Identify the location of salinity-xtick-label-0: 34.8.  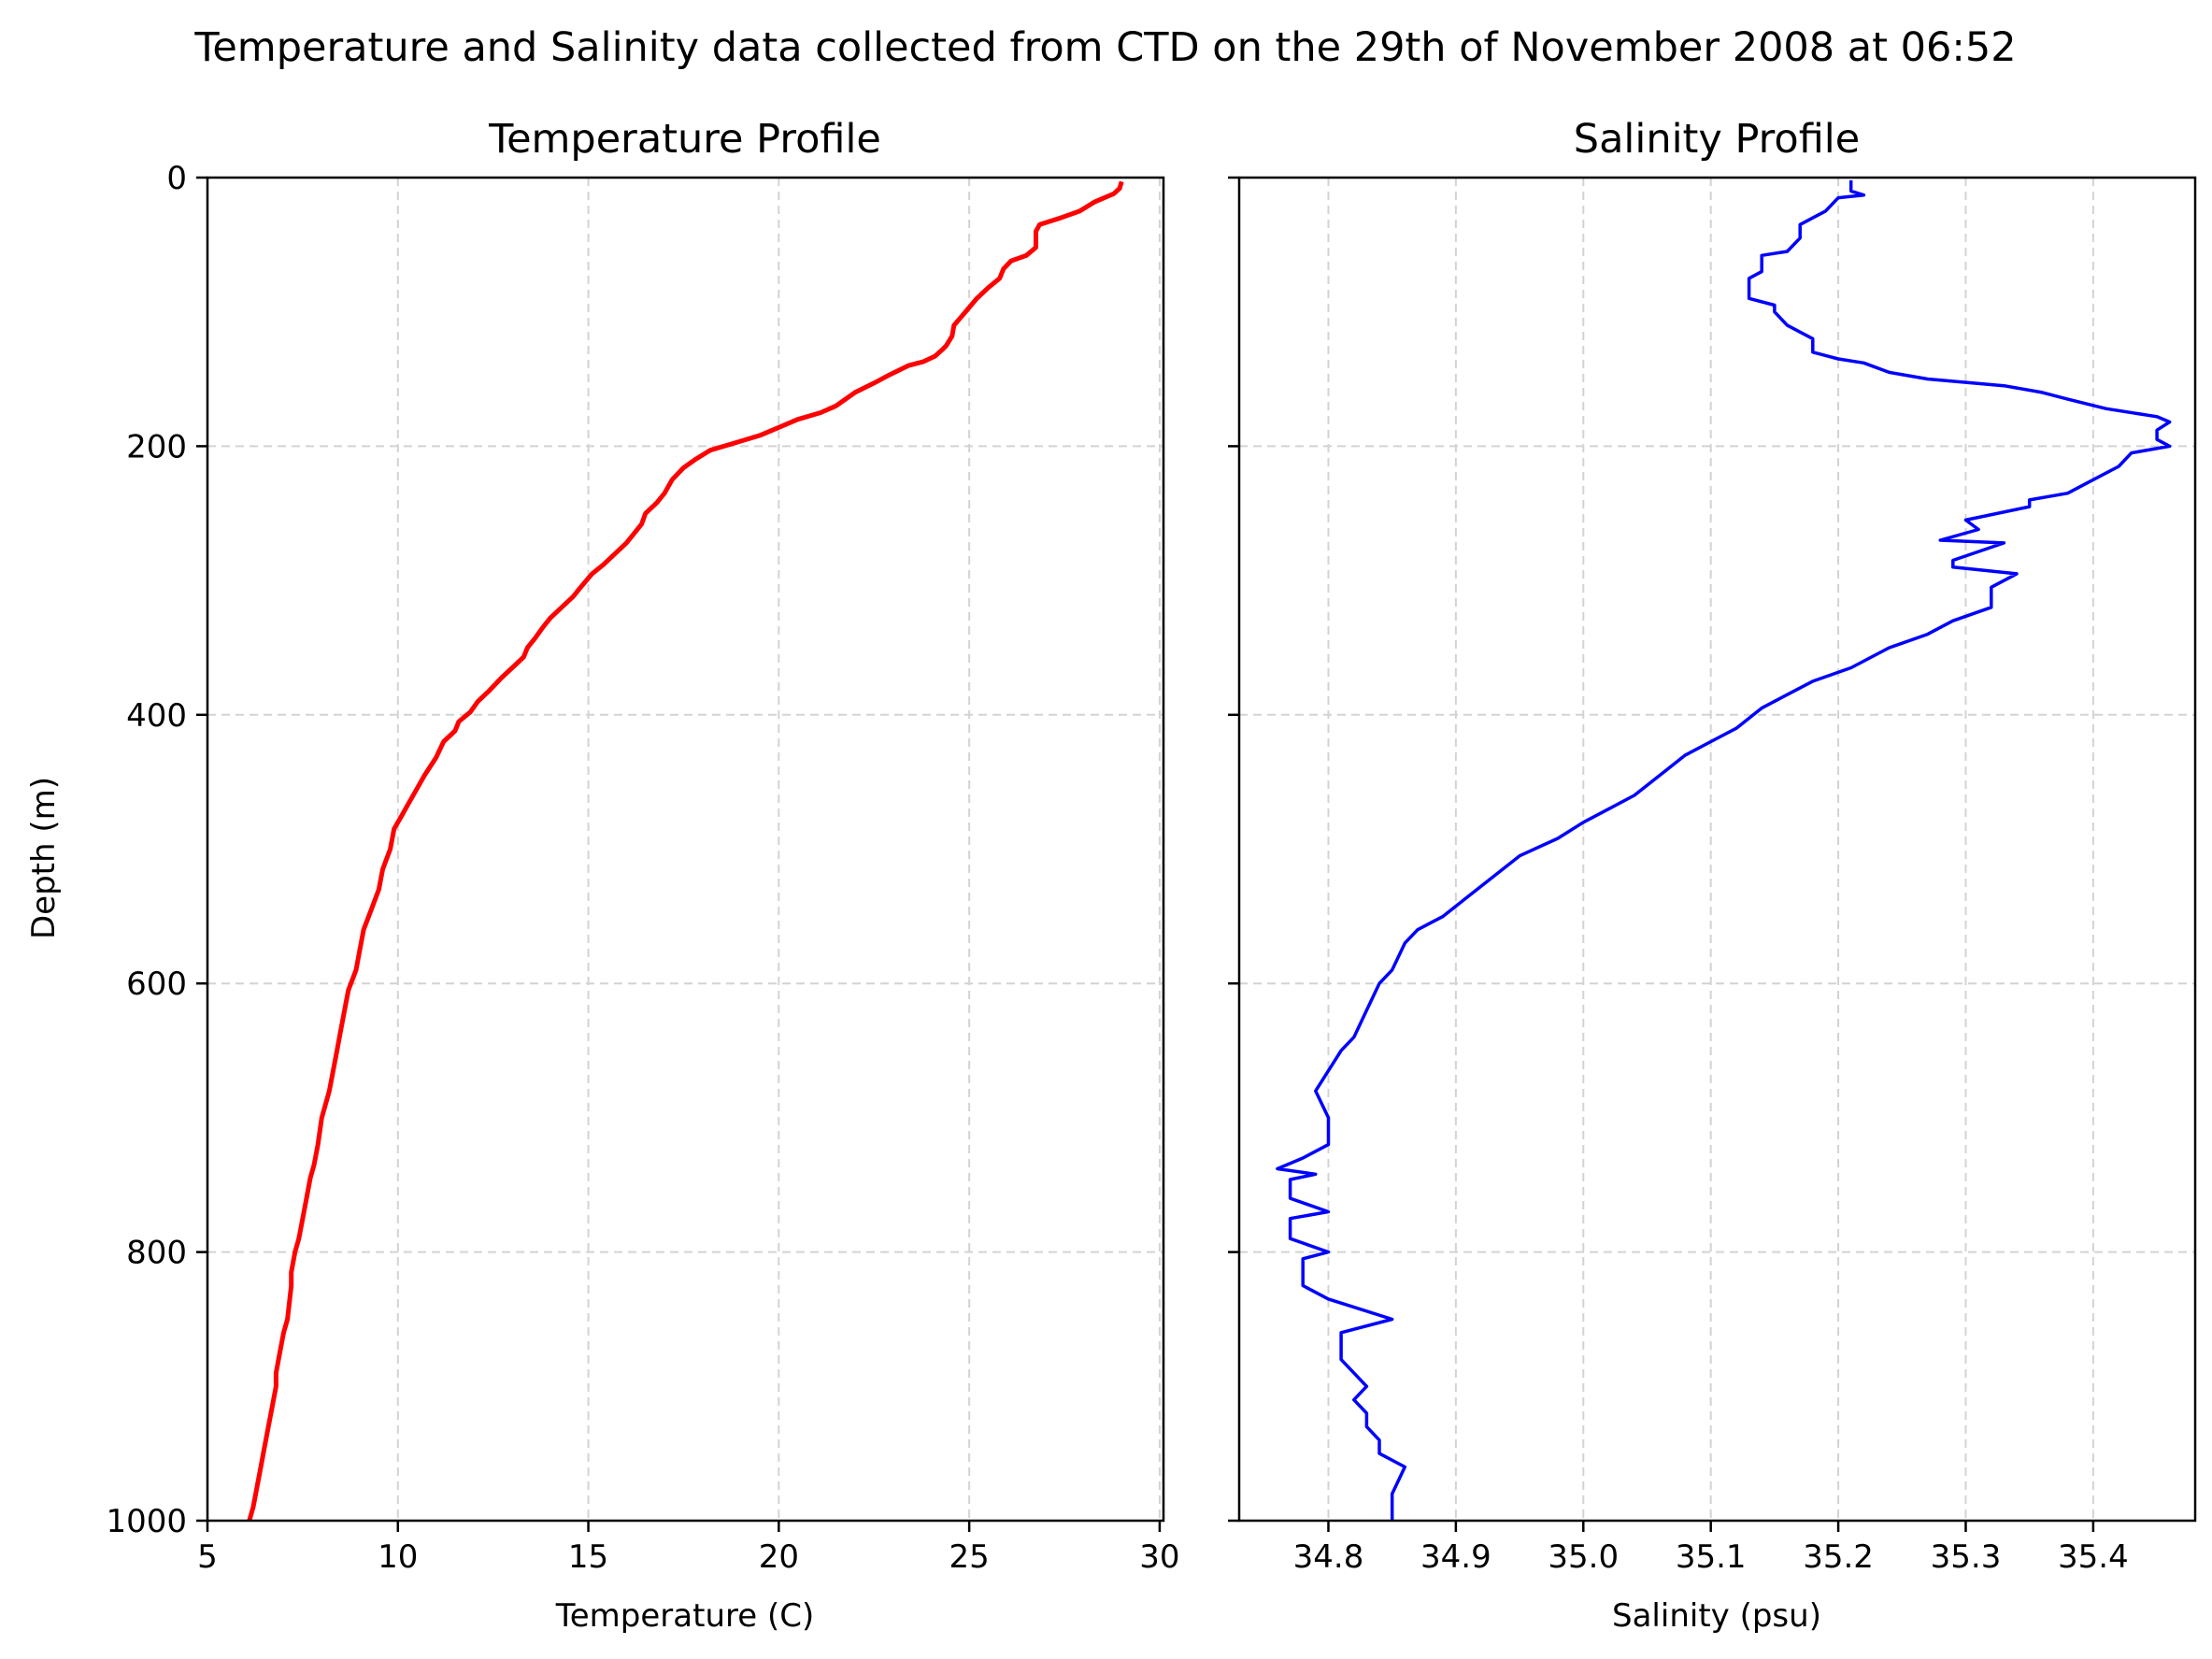
(1328, 1557).